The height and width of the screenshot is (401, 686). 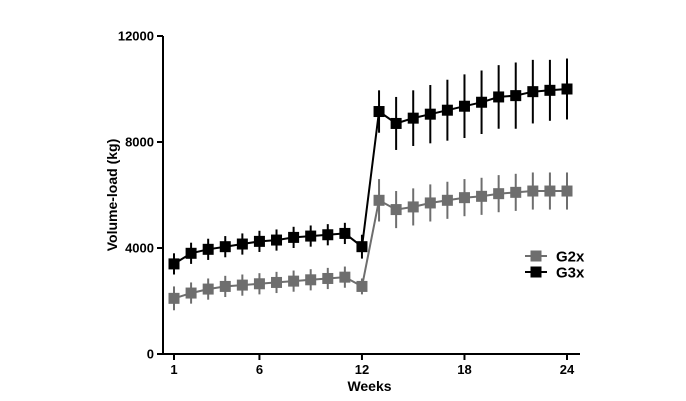 What do you see at coordinates (567, 369) in the screenshot?
I see `x-tick-label: 24` at bounding box center [567, 369].